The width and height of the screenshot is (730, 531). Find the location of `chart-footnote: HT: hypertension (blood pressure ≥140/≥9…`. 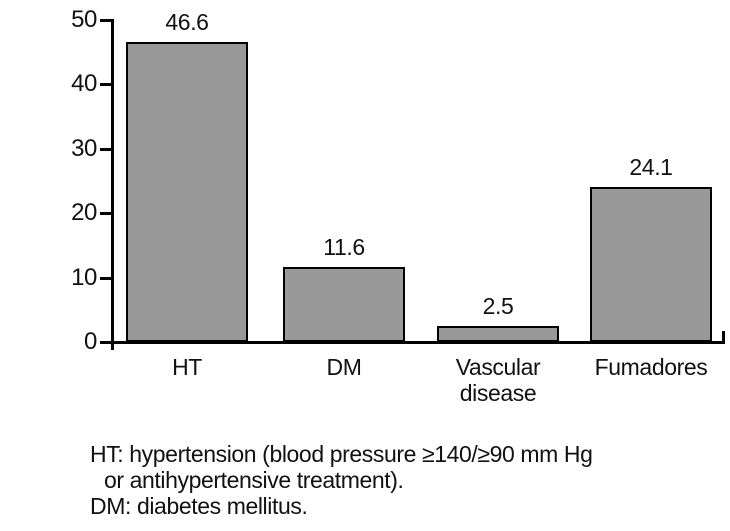

chart-footnote: HT: hypertension (blood pressure ≥140/≥9… is located at coordinates (341, 480).